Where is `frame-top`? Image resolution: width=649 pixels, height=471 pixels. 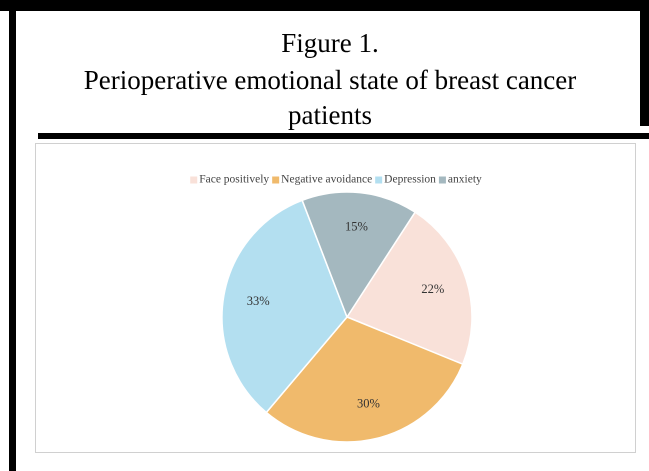
frame-top is located at coordinates (324, 5).